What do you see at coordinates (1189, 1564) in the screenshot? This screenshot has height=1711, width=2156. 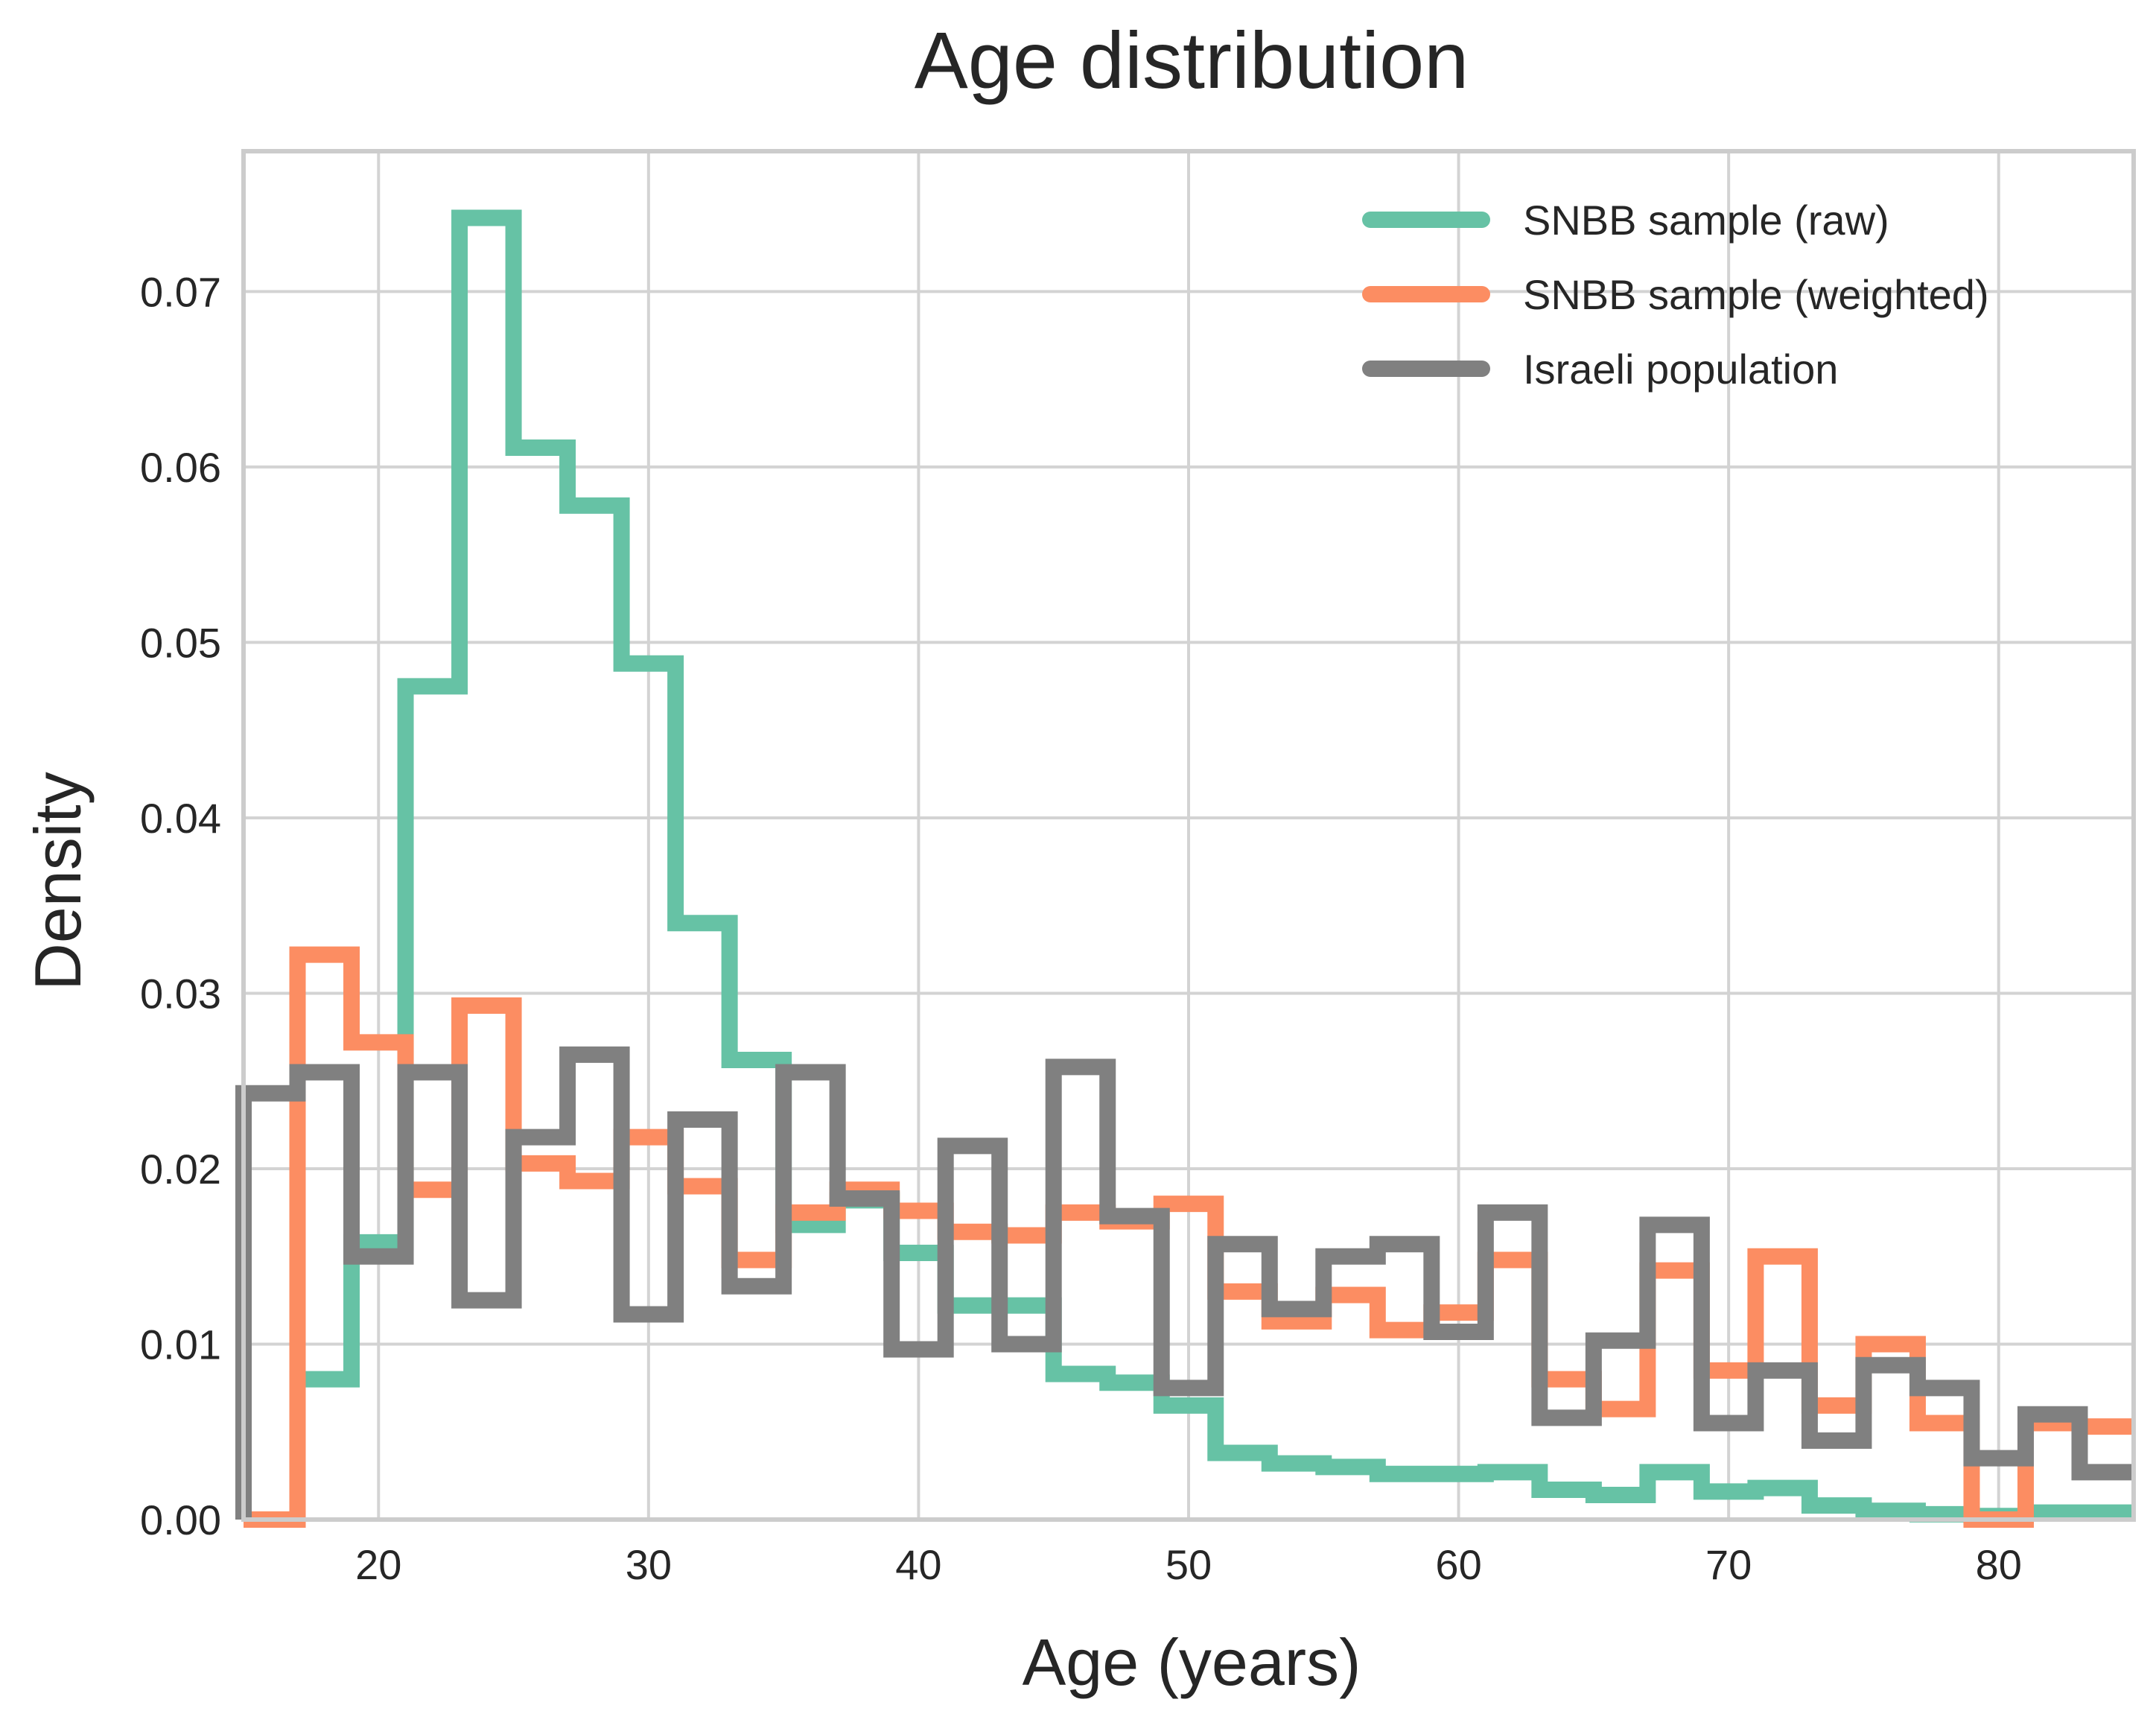 I see `x-tick-label: 50` at bounding box center [1189, 1564].